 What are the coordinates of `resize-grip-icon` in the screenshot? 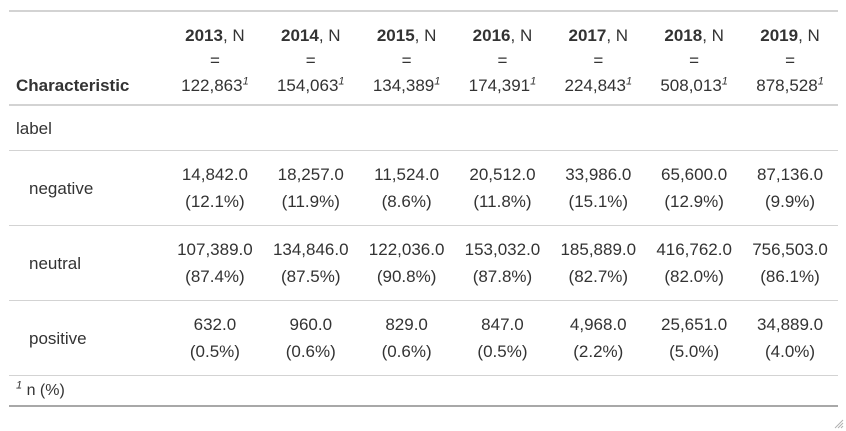 It's located at (838, 423).